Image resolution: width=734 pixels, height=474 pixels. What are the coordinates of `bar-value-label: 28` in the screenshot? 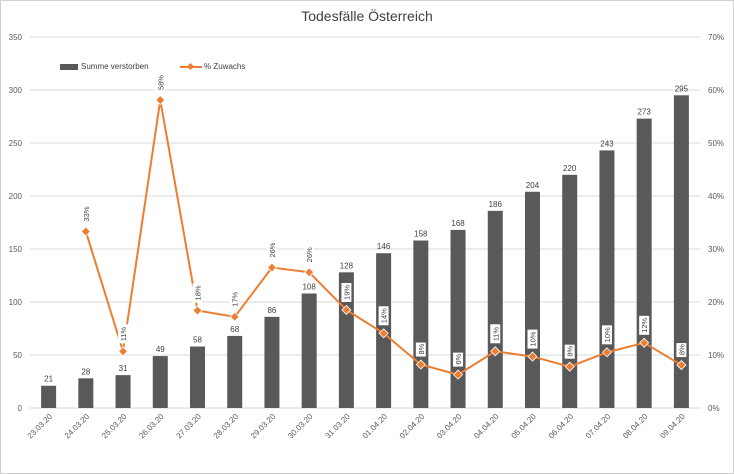 It's located at (85, 371).